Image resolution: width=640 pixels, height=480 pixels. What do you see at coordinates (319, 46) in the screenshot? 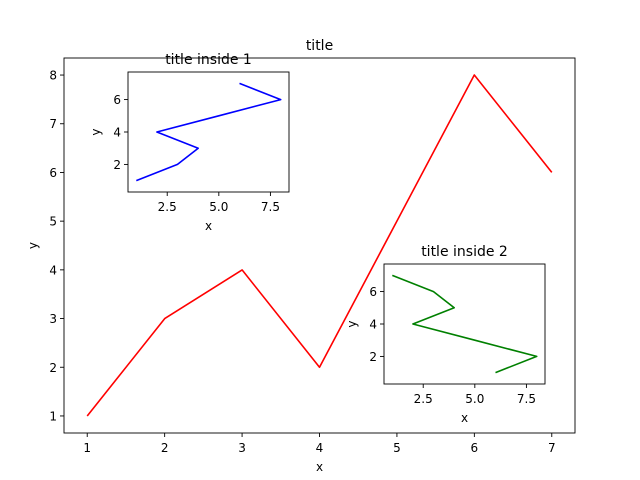
I see `main-chart-title: title` at bounding box center [319, 46].